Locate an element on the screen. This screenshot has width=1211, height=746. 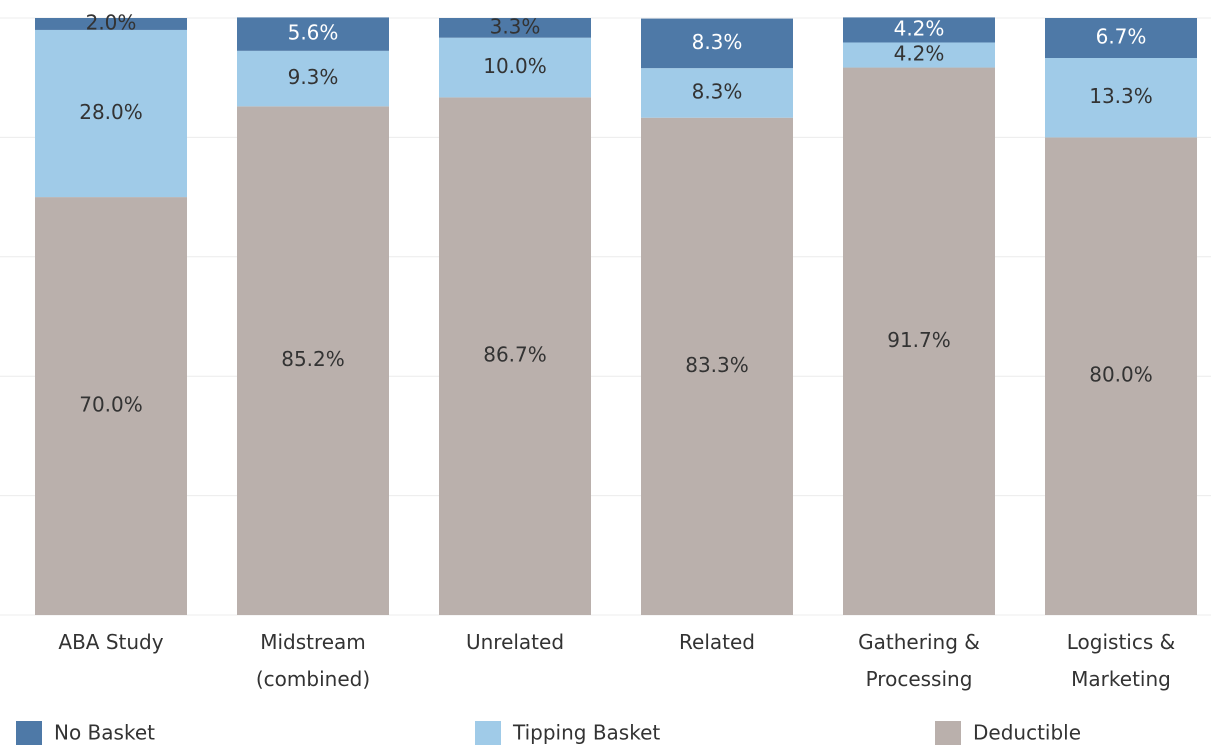
value-label: 70.0% is located at coordinates (111, 405).